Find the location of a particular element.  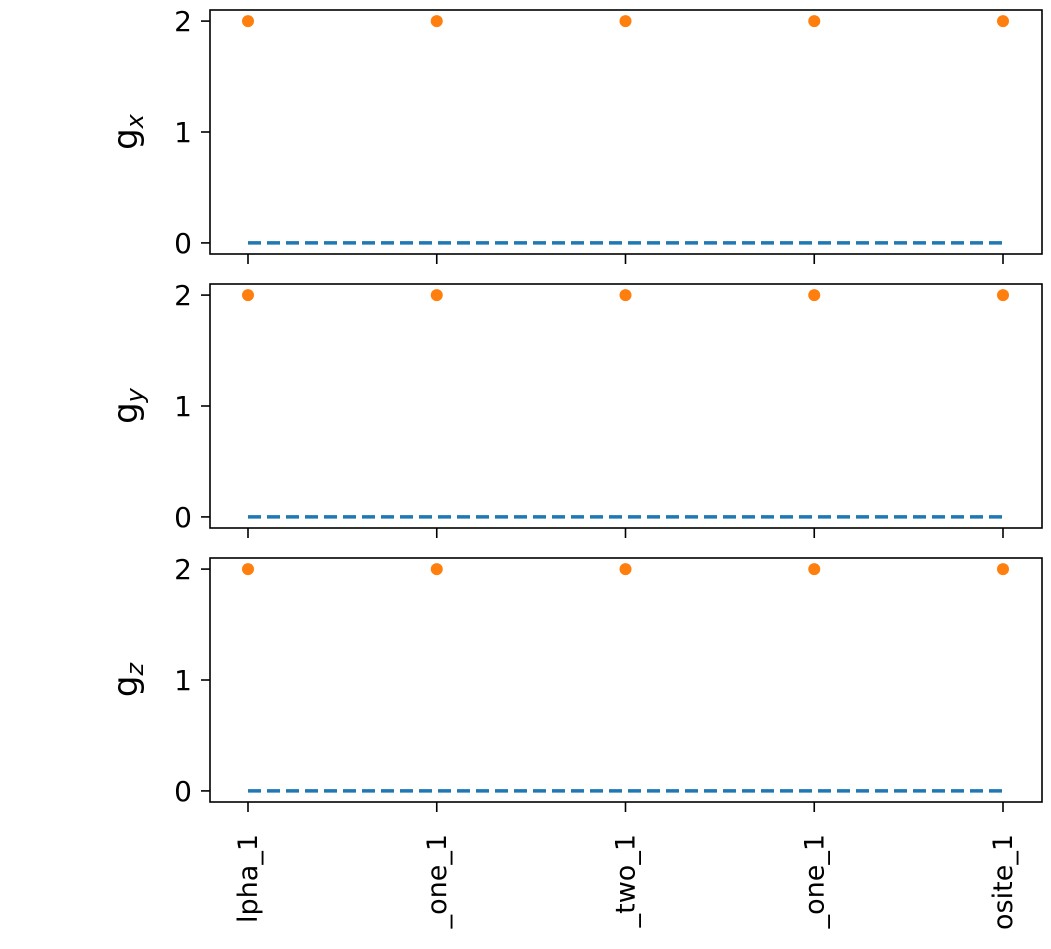

x-tick-label: lpha_1 is located at coordinates (248, 878).